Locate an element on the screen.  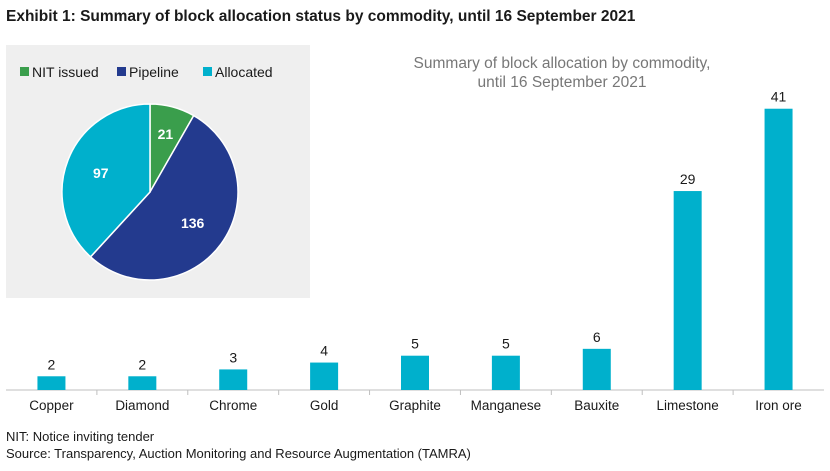
x-tick-label: Manganese is located at coordinates (506, 405).